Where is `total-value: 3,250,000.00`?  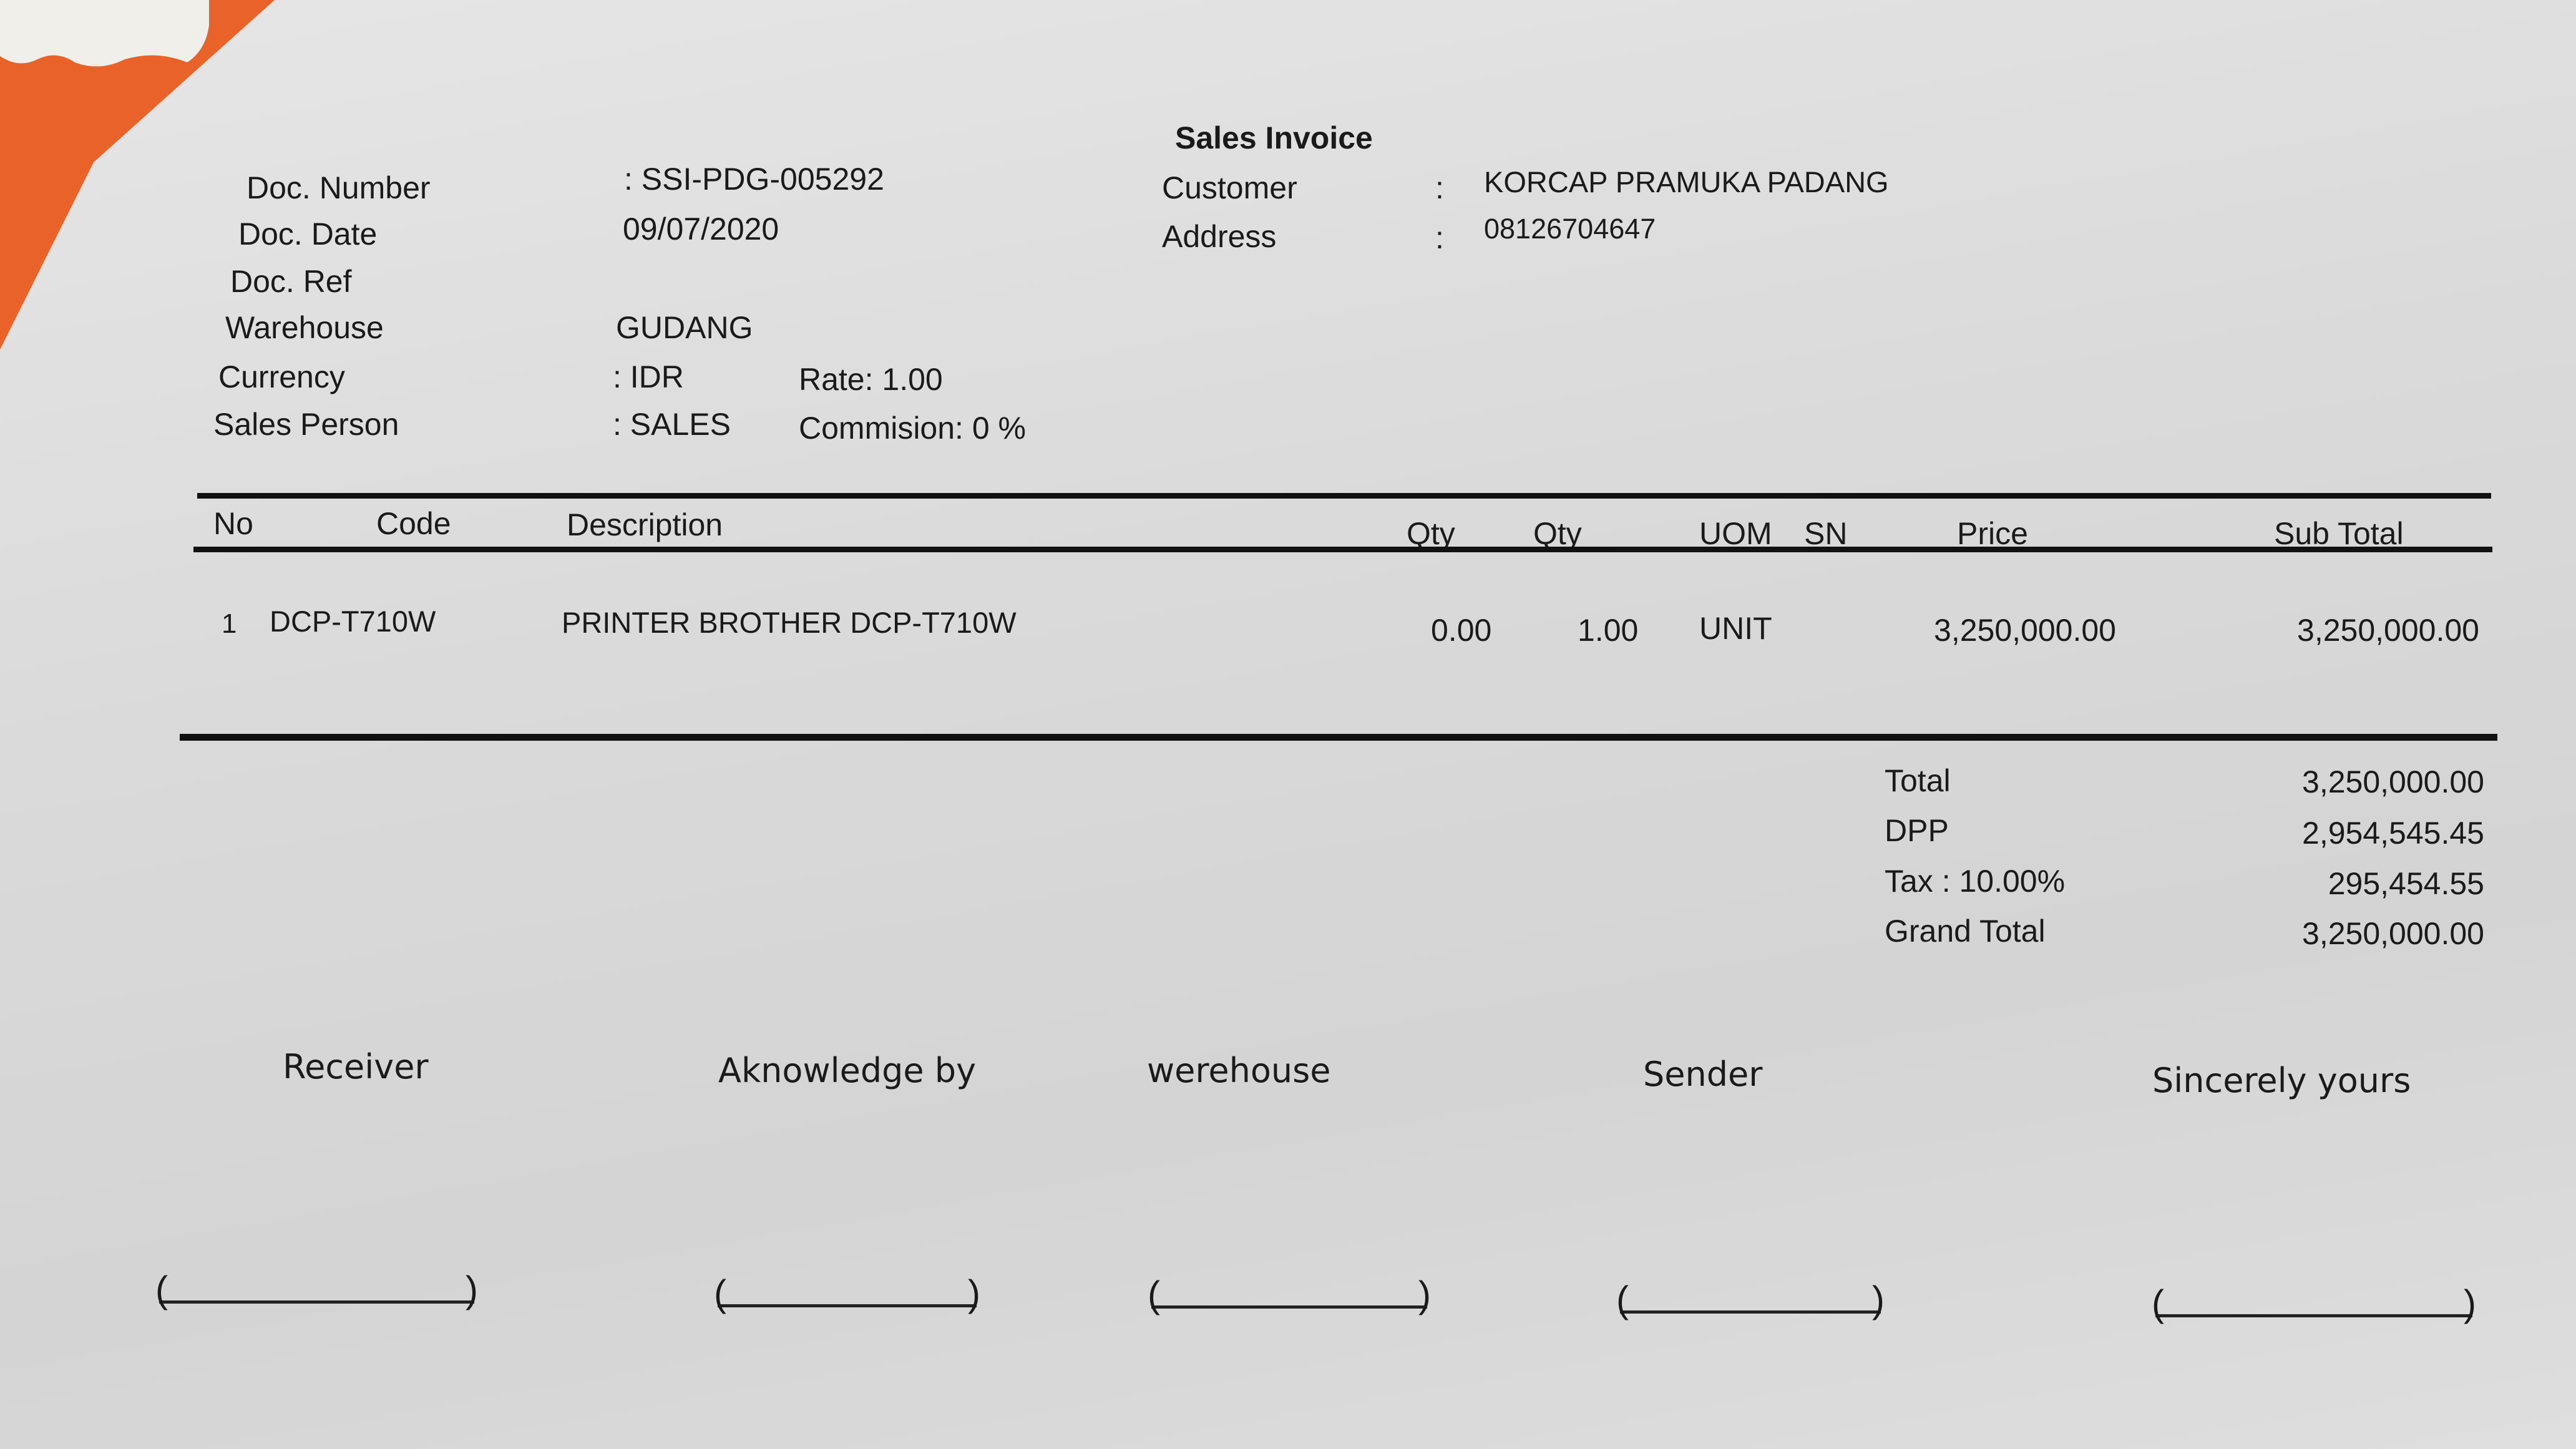 total-value: 3,250,000.00 is located at coordinates (2393, 781).